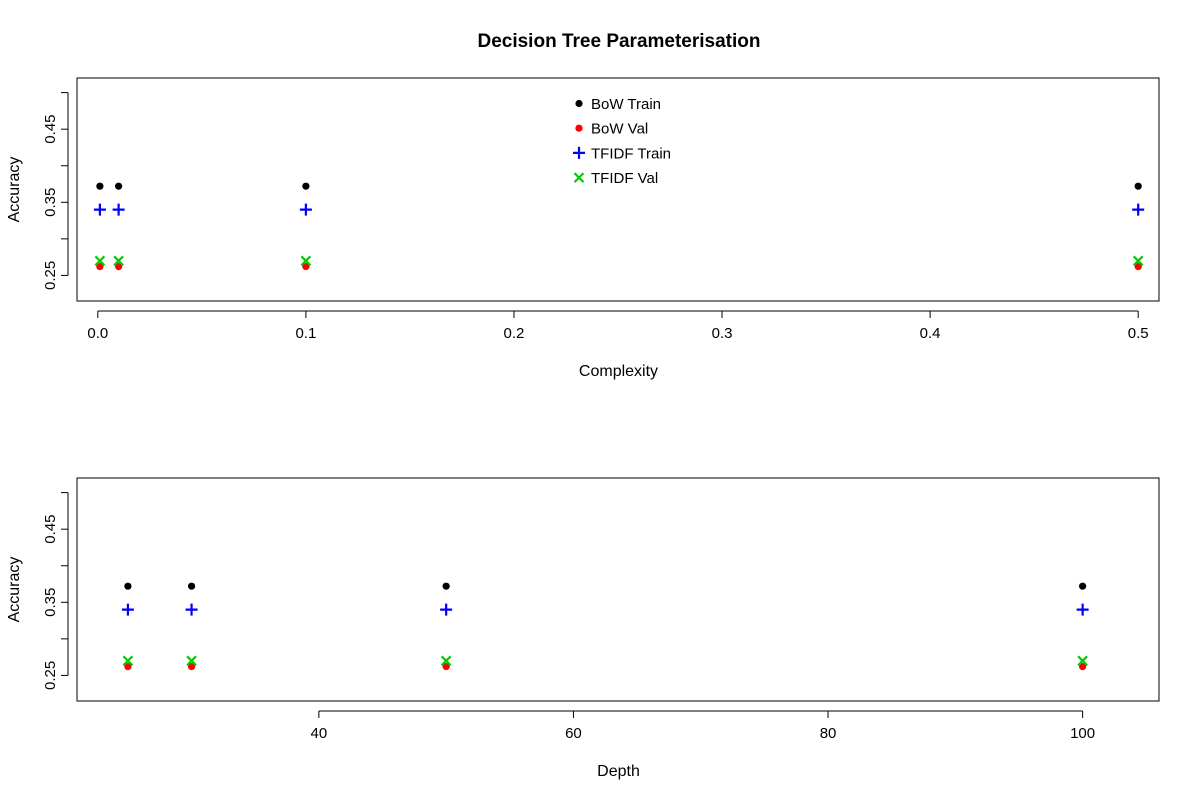  Describe the element at coordinates (622, 141) in the screenshot. I see `legend: BoW Train BoW Val TFIDF Train TFIDF Val` at that location.